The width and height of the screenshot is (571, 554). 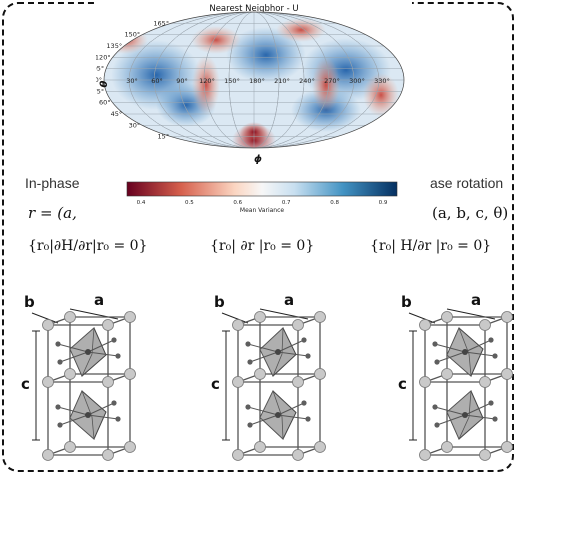 I want to click on colorbar, so click(x=262, y=189).